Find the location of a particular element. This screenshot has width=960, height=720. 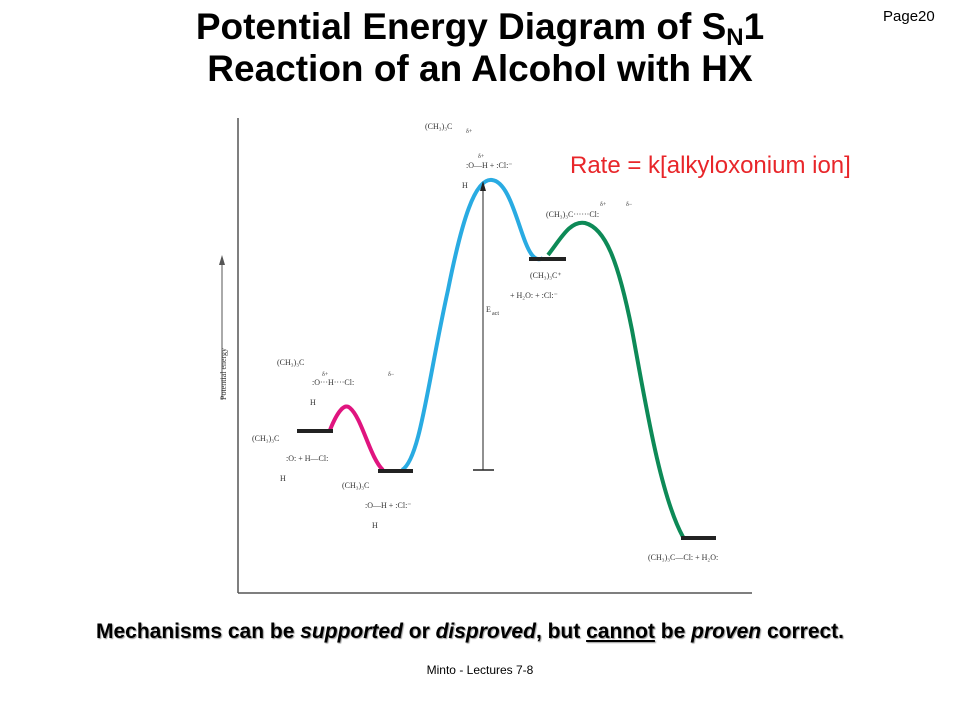

reactant-line3: H is located at coordinates (283, 478).